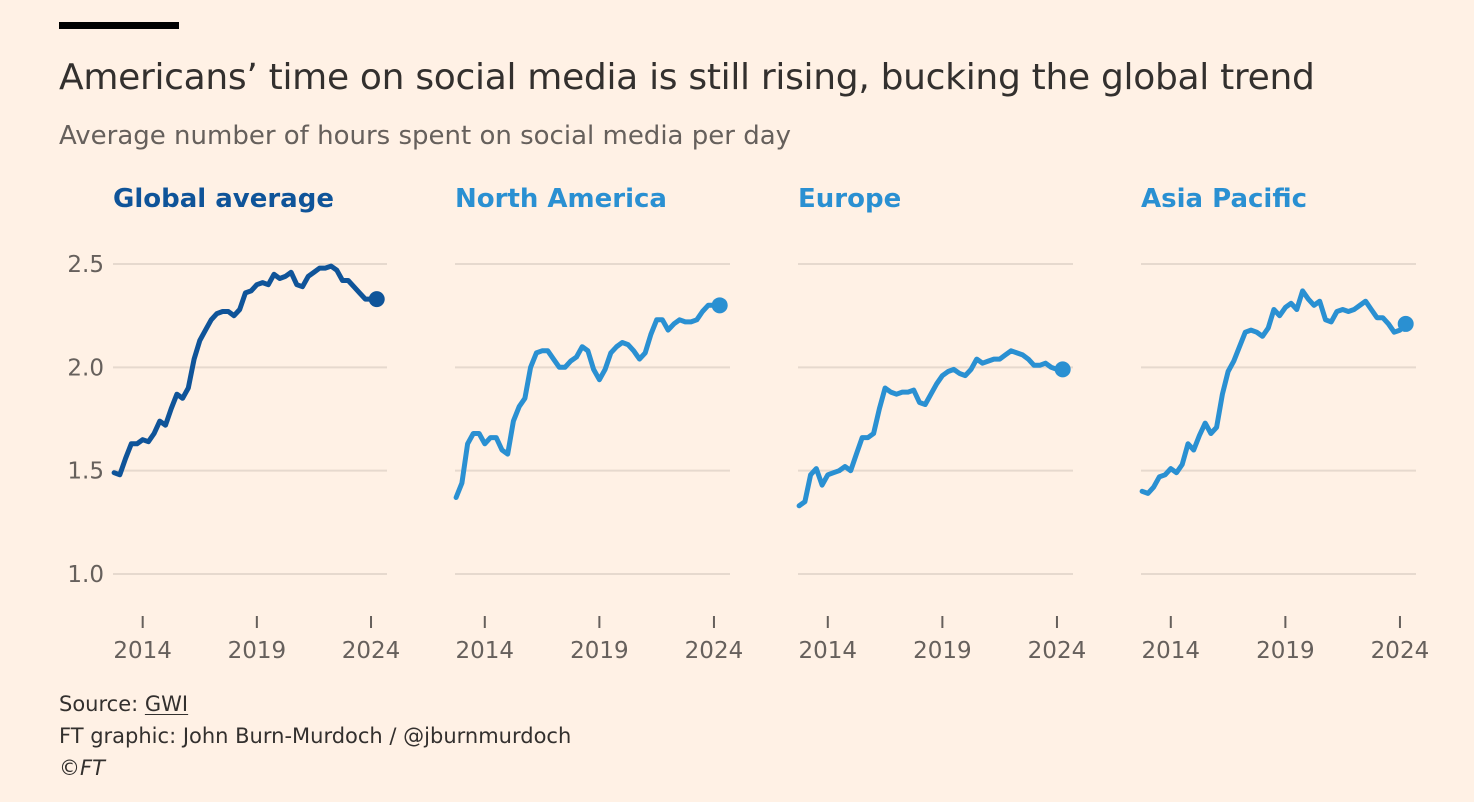  What do you see at coordinates (85, 575) in the screenshot?
I see `y-tick-label: 1.0` at bounding box center [85, 575].